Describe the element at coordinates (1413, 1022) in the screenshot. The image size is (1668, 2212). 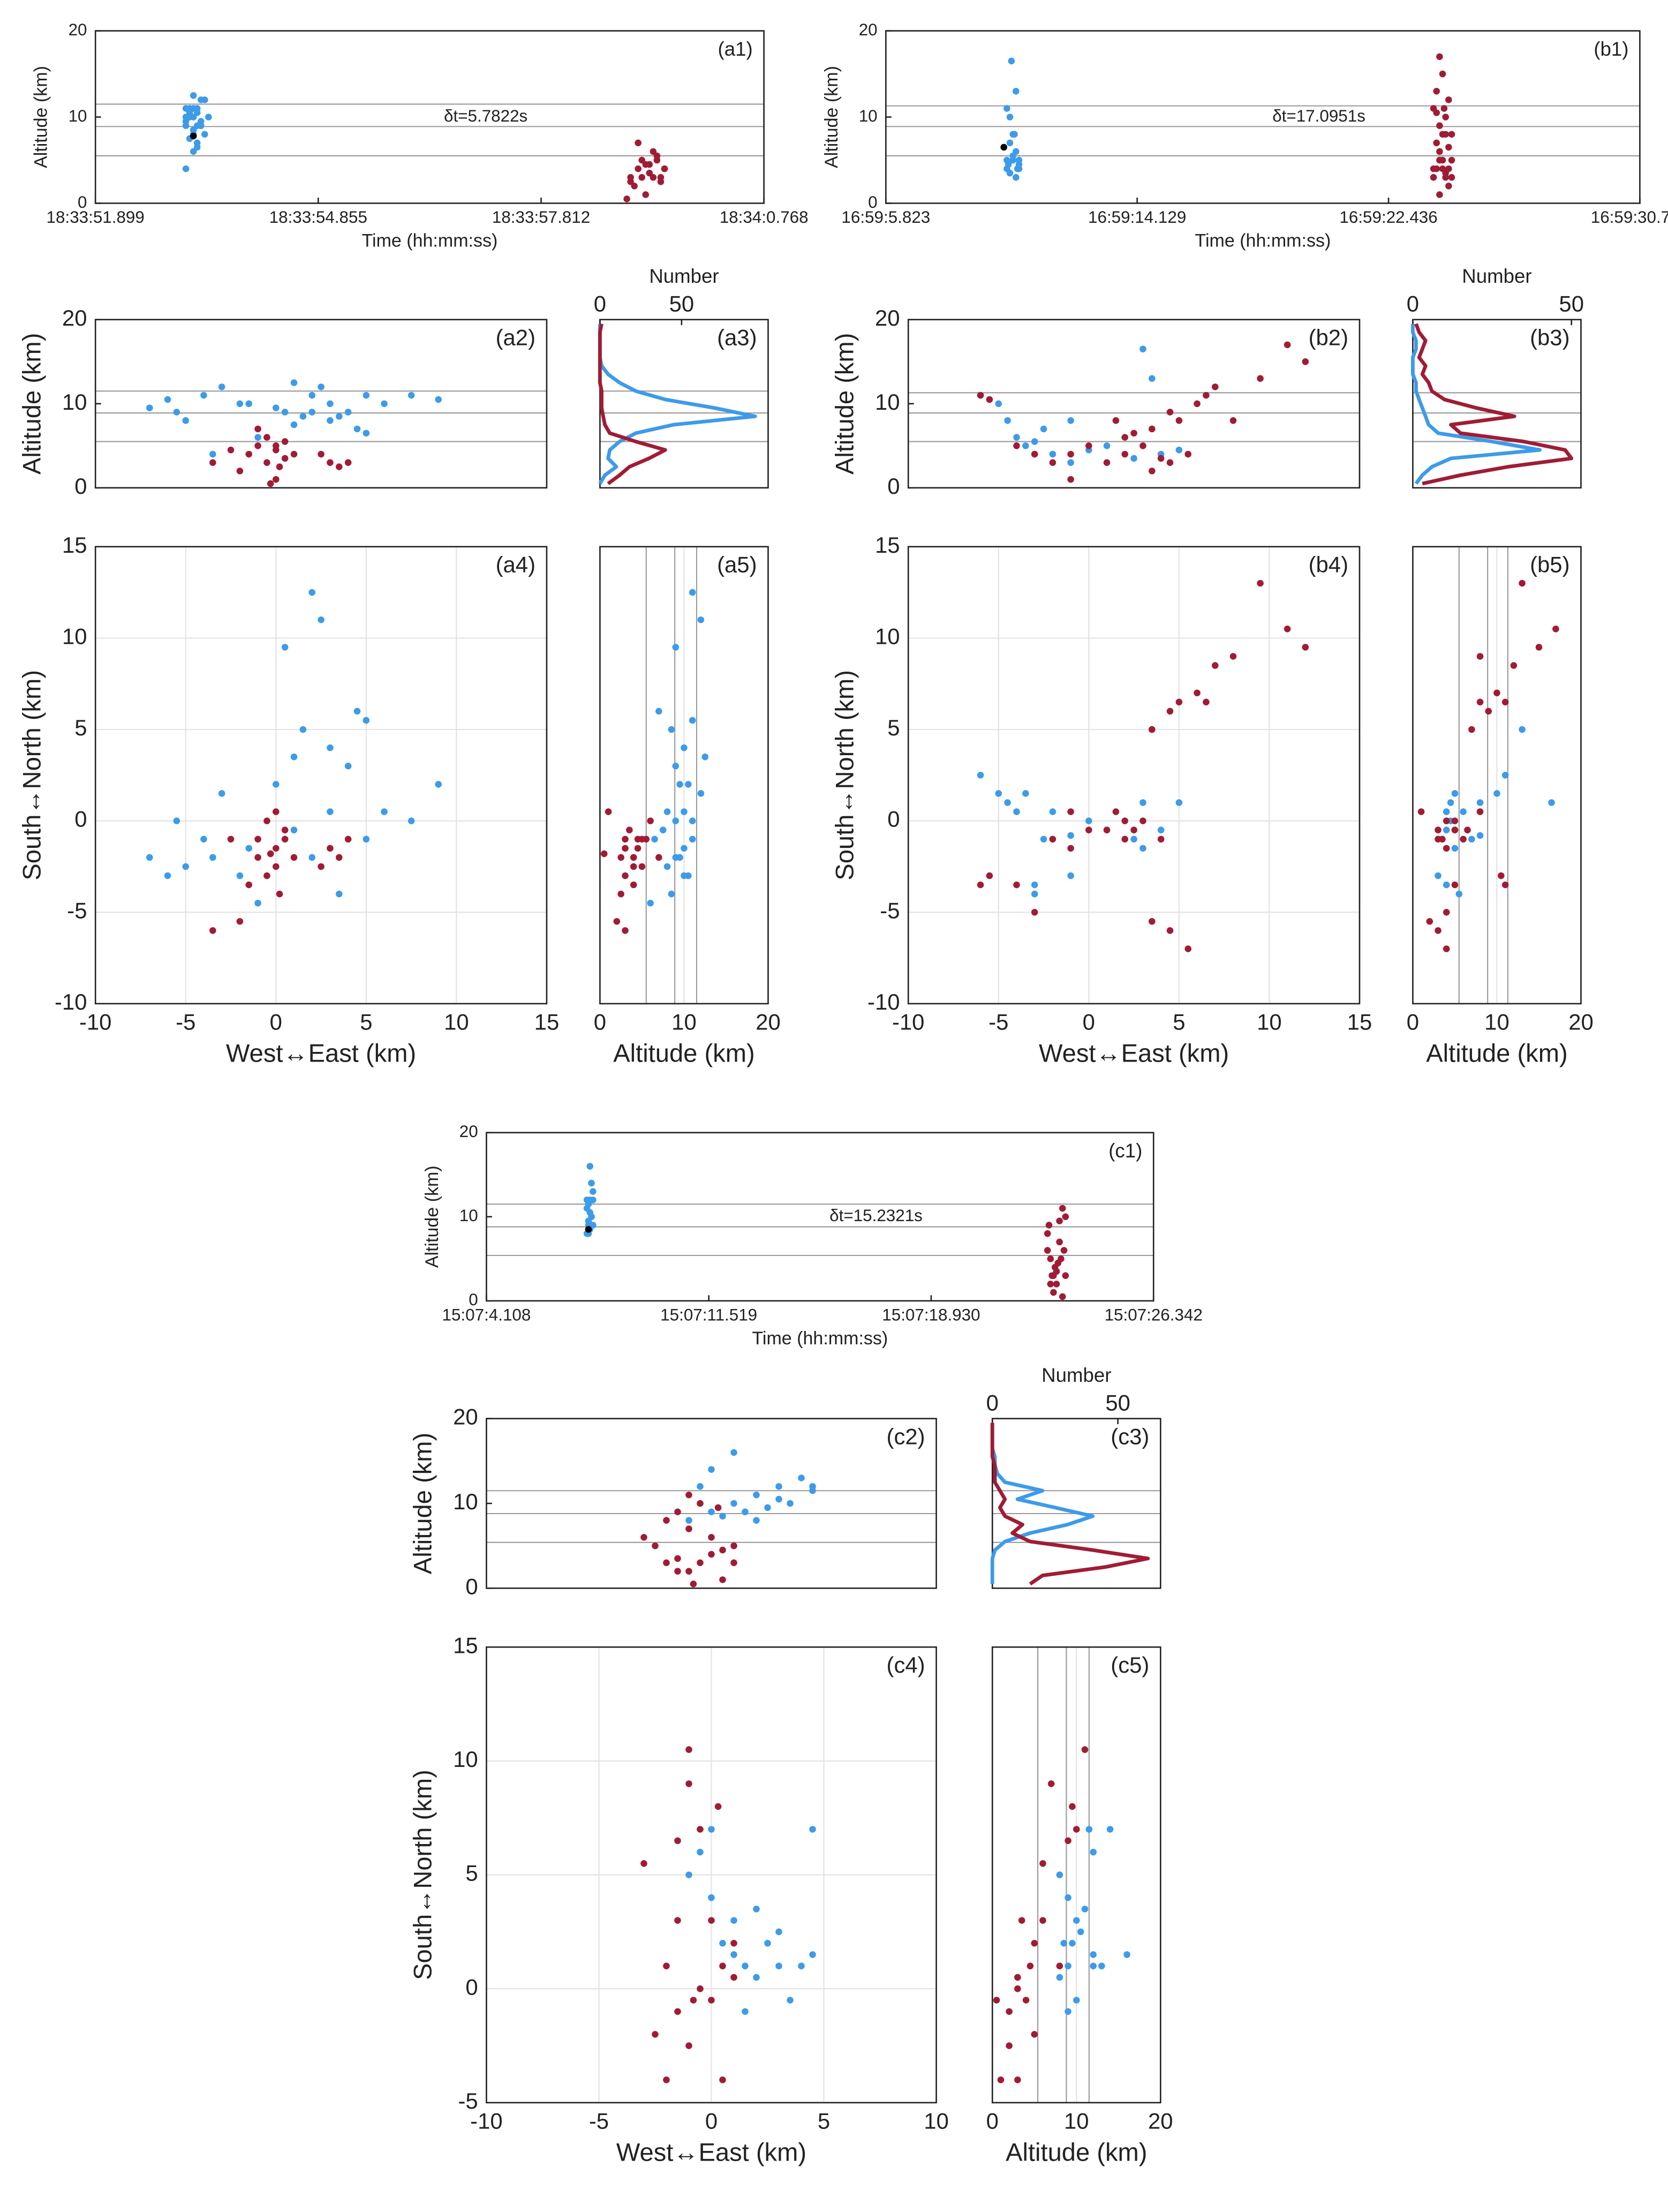
I see `x-tick-label: 0` at that location.